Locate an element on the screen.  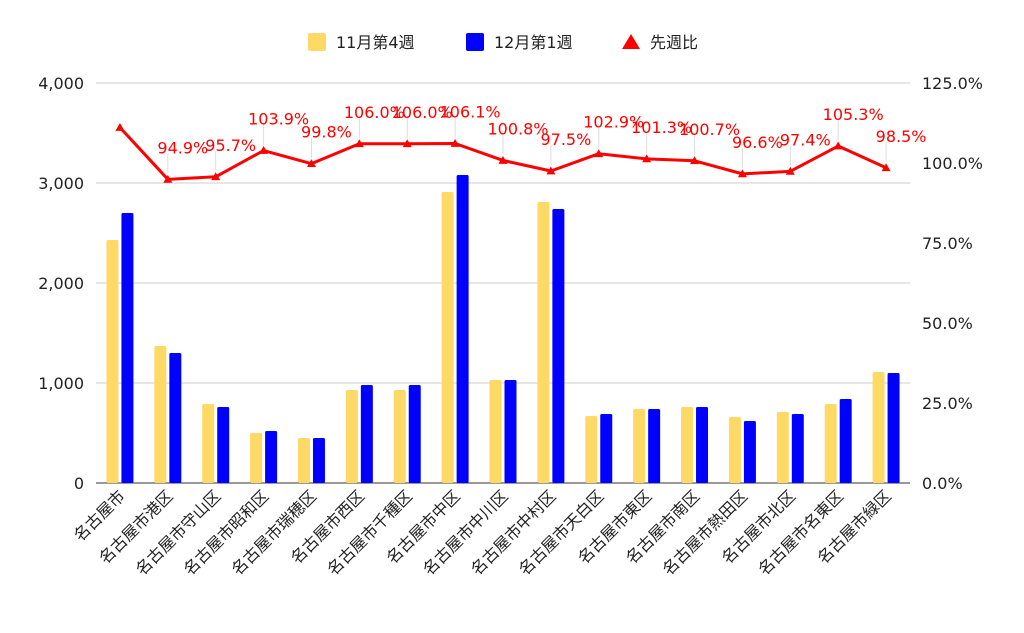
ratio-data-label: 94.9% is located at coordinates (182, 147).